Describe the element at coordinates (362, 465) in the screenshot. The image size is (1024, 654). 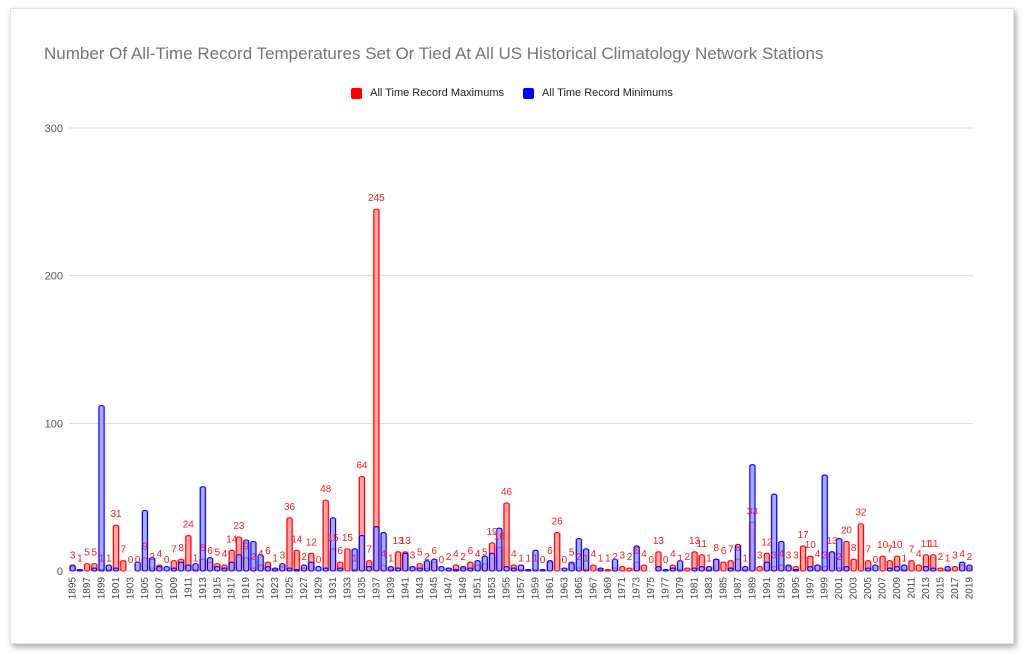
I see `data-label-maximums: 64` at that location.